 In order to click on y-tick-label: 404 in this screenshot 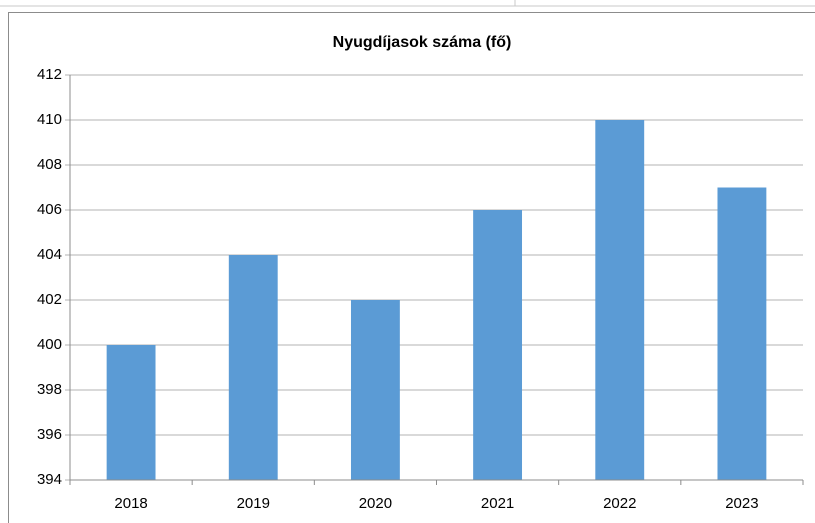, I will do `click(49, 254)`.